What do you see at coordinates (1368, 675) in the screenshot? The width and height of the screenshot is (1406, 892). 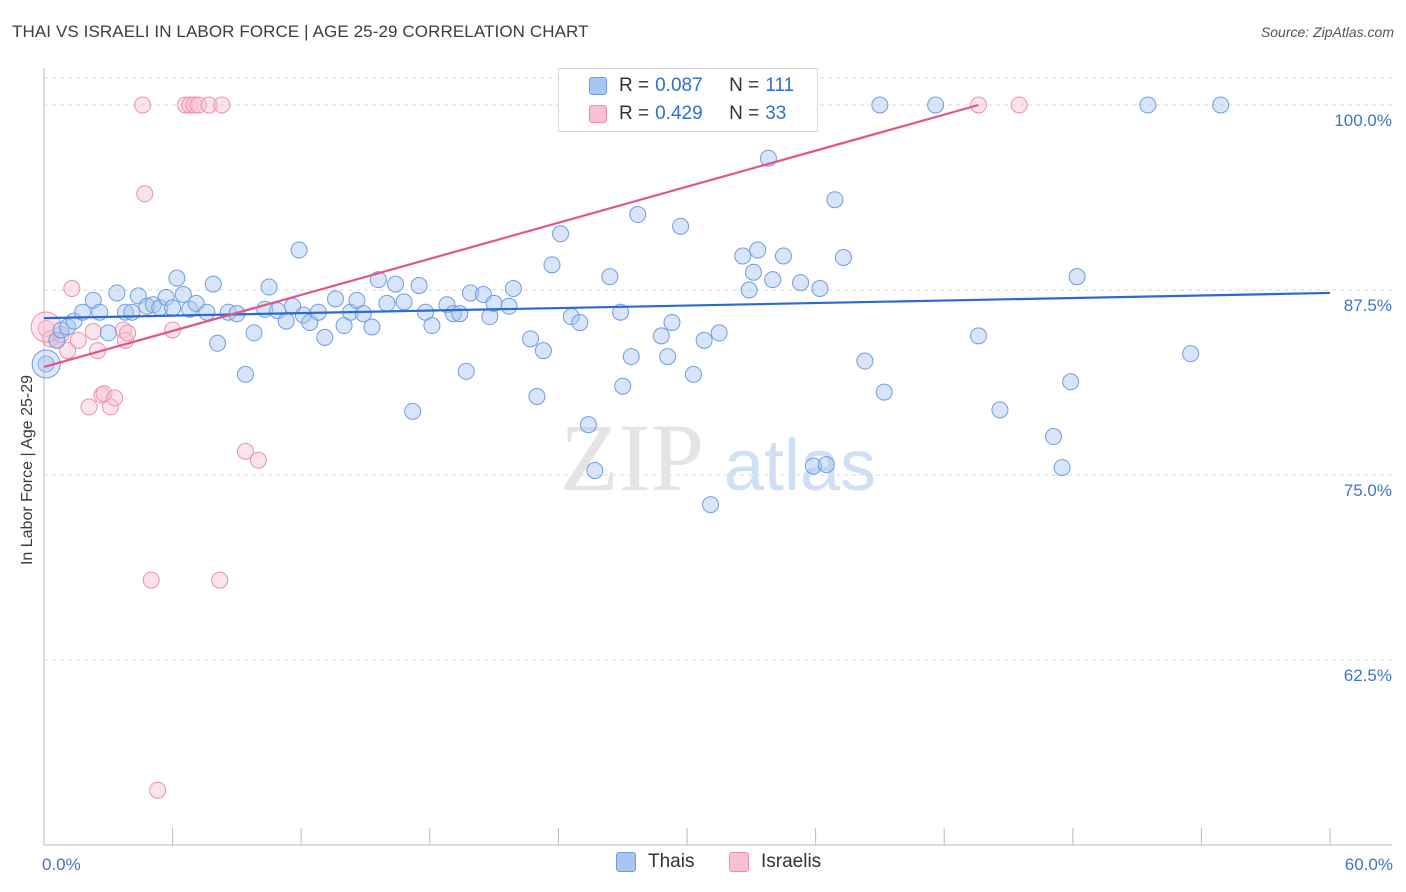 I see `y-tick-label: 62.5%` at bounding box center [1368, 675].